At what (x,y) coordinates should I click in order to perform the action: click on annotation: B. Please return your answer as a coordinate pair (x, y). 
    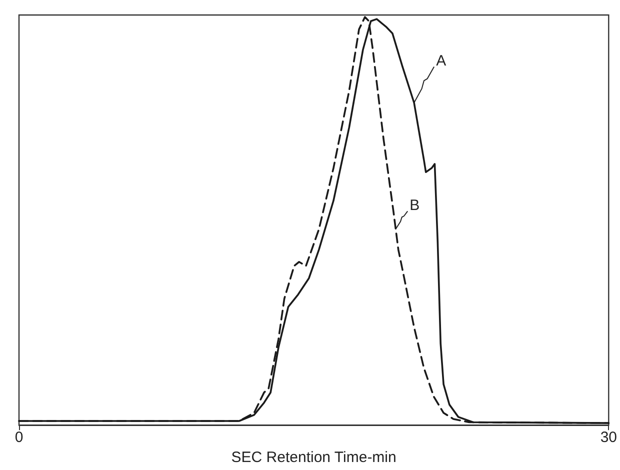
    Looking at the image, I should click on (415, 205).